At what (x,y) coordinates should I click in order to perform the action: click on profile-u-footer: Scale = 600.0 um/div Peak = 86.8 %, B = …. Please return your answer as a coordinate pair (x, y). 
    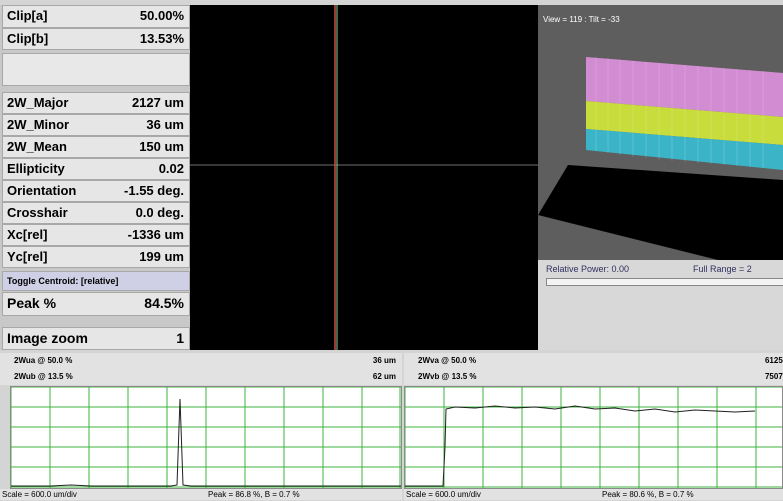
    Looking at the image, I should click on (201, 494).